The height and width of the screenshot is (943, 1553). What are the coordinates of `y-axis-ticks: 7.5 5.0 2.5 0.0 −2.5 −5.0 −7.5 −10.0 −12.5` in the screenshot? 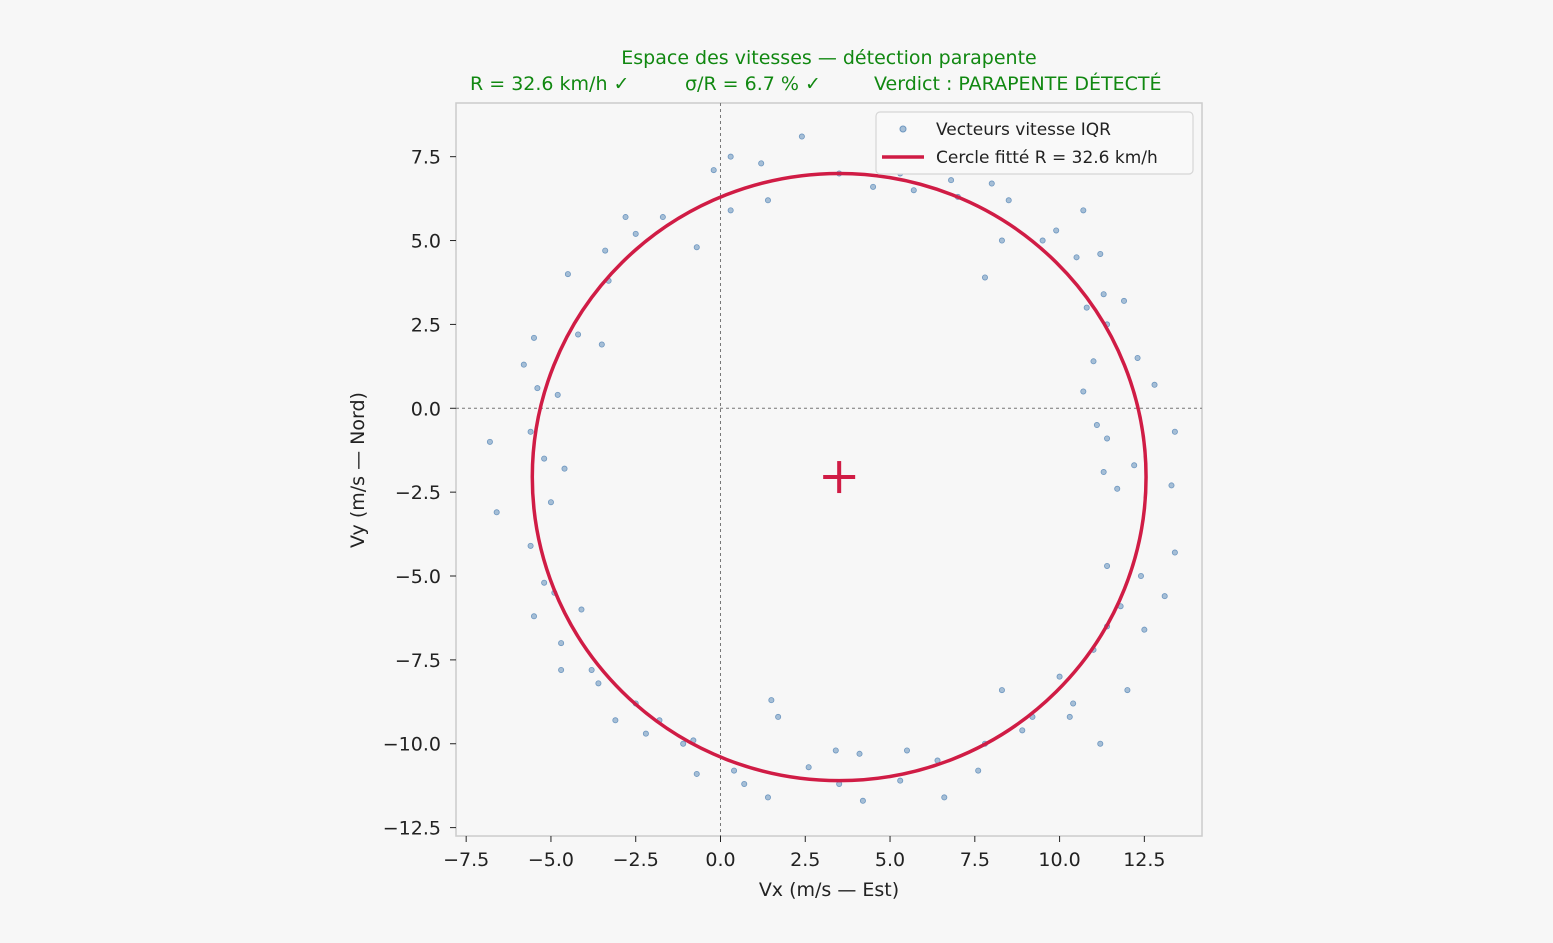 It's located at (419, 493).